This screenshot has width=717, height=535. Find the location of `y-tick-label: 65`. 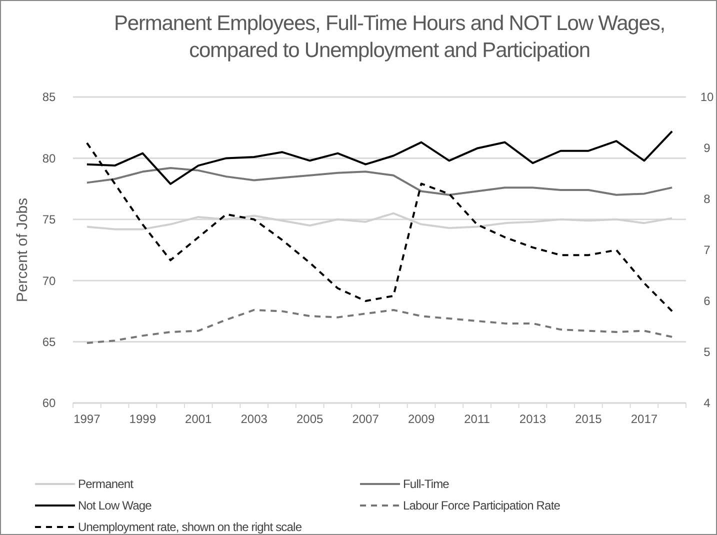

y-tick-label: 65 is located at coordinates (49, 342).